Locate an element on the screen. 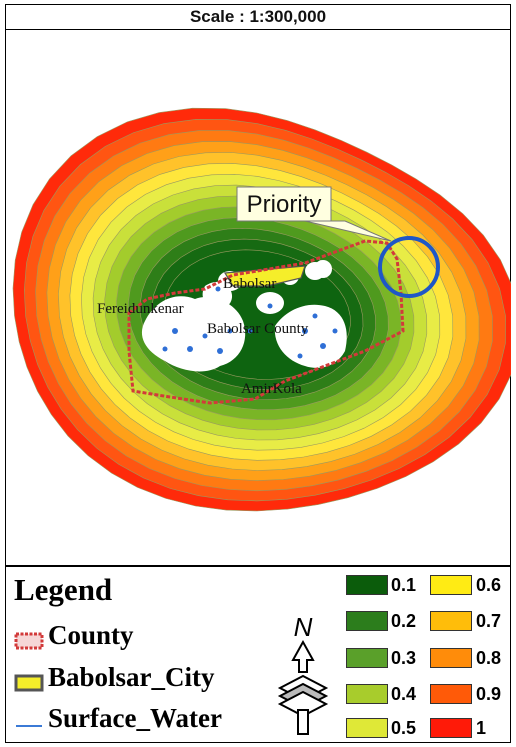  county-symbol is located at coordinates (29, 641).